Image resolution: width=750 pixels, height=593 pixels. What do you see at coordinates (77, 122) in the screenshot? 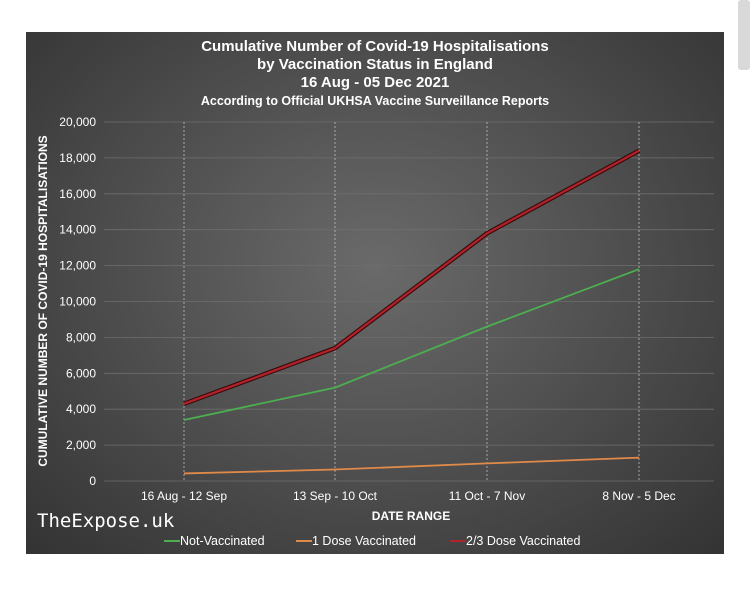
I see `y-tick-label: 20,000` at bounding box center [77, 122].